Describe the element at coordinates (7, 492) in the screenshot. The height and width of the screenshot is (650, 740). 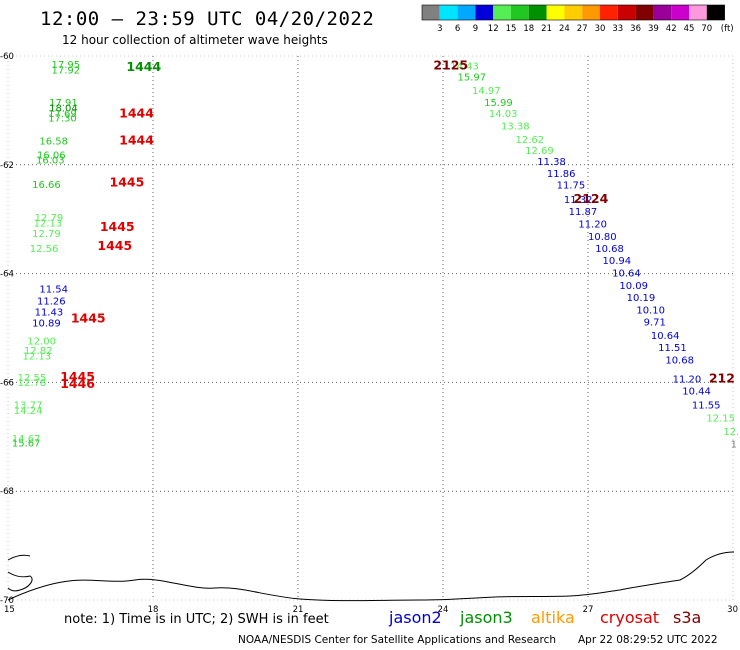
I see `lat-tick-label: -68` at that location.